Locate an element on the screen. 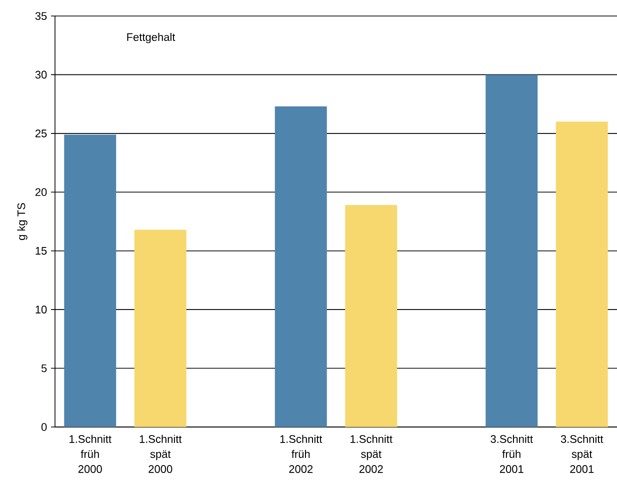 The width and height of the screenshot is (617, 497). y-tick-label: 5 is located at coordinates (44, 368).